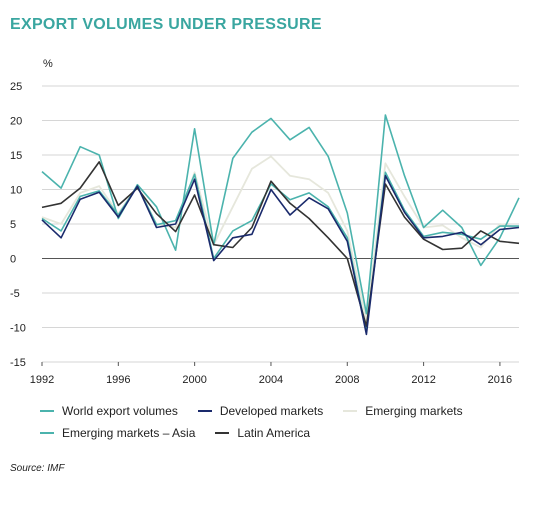  Describe the element at coordinates (500, 380) in the screenshot. I see `x-tick-label: 2016` at that location.